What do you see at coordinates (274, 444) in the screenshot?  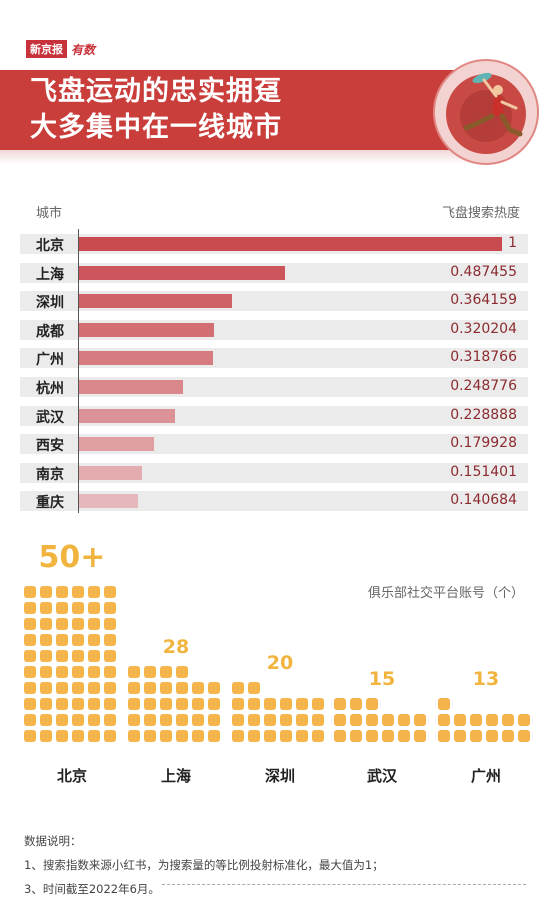 I see `bar-row: 西安 0.179928` at bounding box center [274, 444].